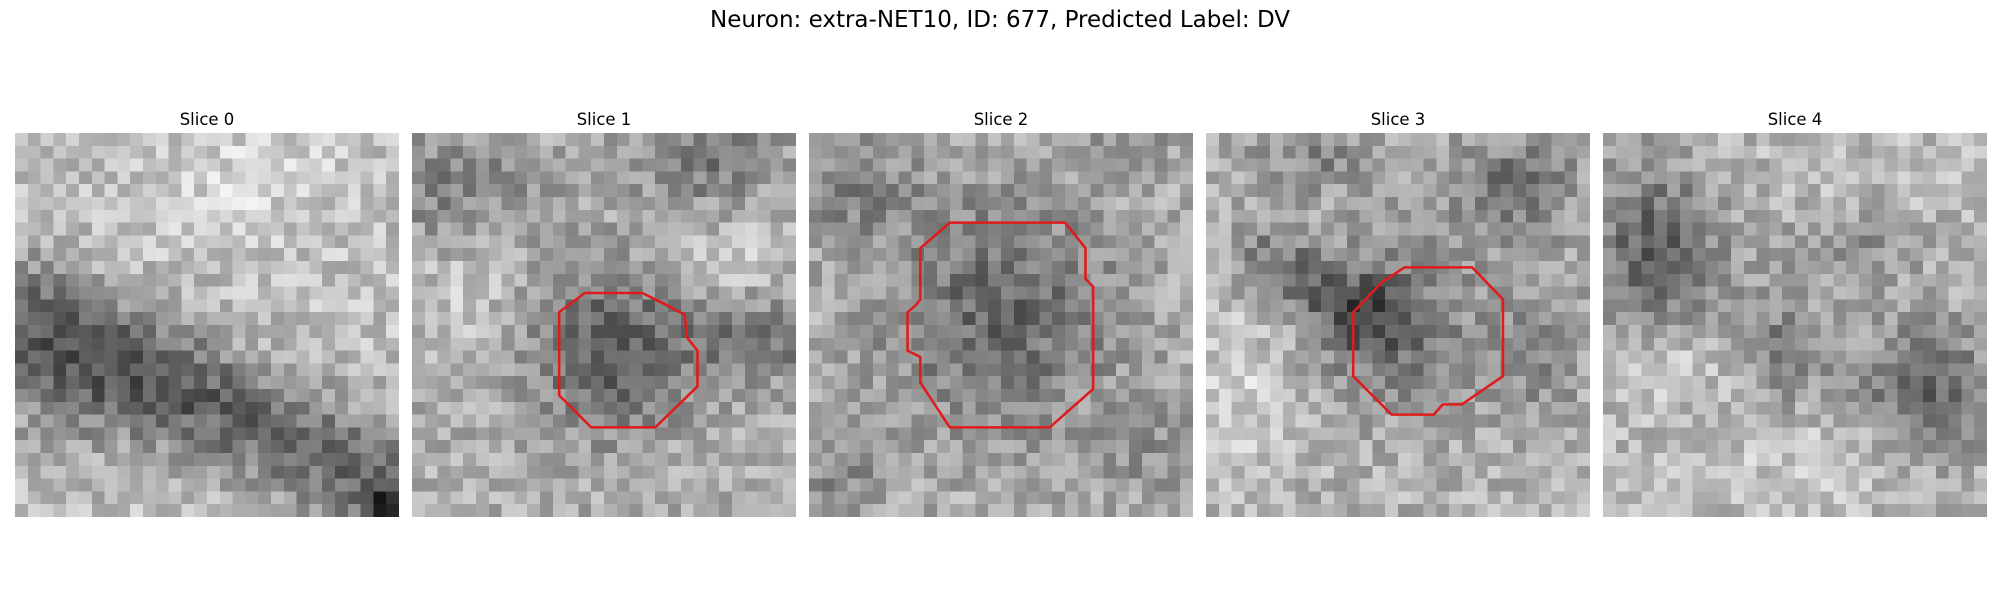  Describe the element at coordinates (207, 119) in the screenshot. I see `slice-title-0: Slice 0` at that location.